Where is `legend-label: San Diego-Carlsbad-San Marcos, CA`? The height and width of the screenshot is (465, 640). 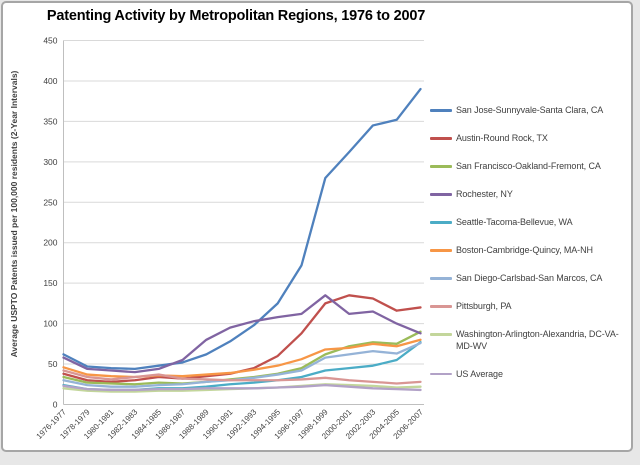 legend-label: San Diego-Carlsbad-San Marcos, CA is located at coordinates (529, 278).